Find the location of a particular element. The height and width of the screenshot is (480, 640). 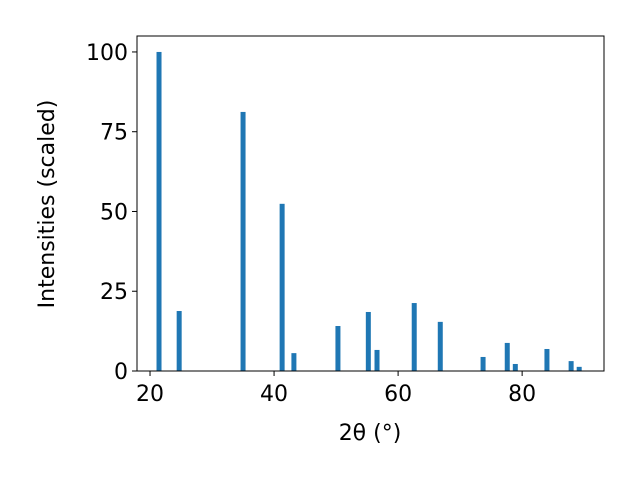

x-axis-label: 2θ (°) is located at coordinates (370, 433).